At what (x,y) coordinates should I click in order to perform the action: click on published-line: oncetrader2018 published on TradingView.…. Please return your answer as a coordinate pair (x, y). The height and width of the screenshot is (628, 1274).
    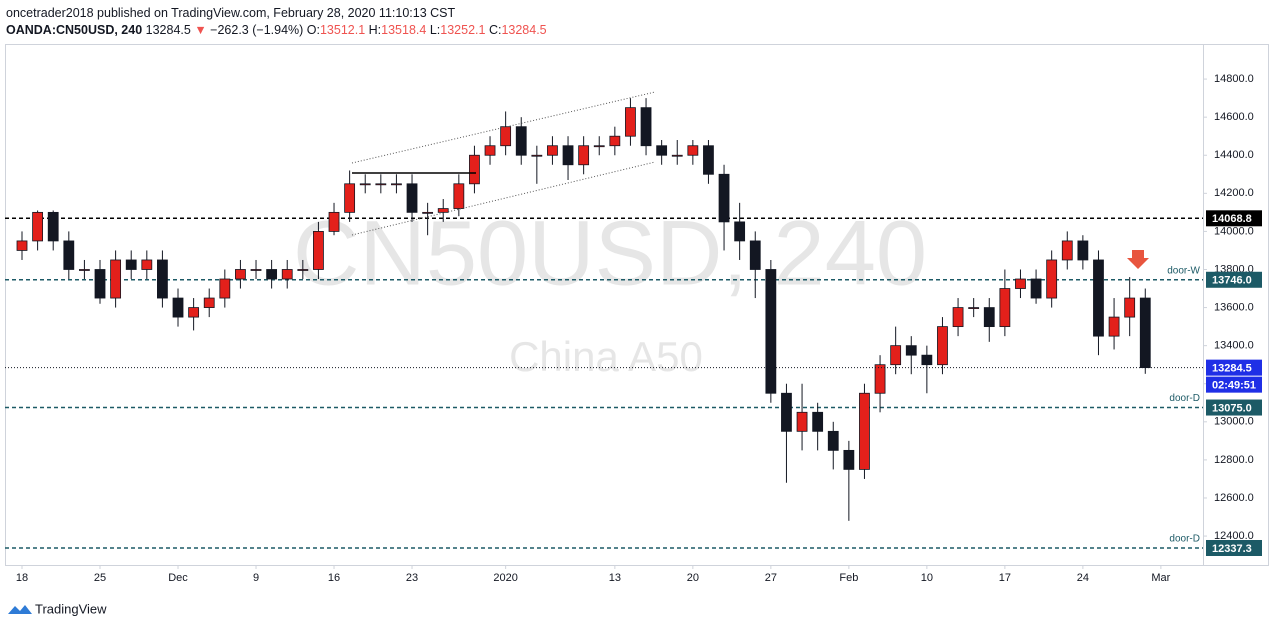
    Looking at the image, I should click on (231, 13).